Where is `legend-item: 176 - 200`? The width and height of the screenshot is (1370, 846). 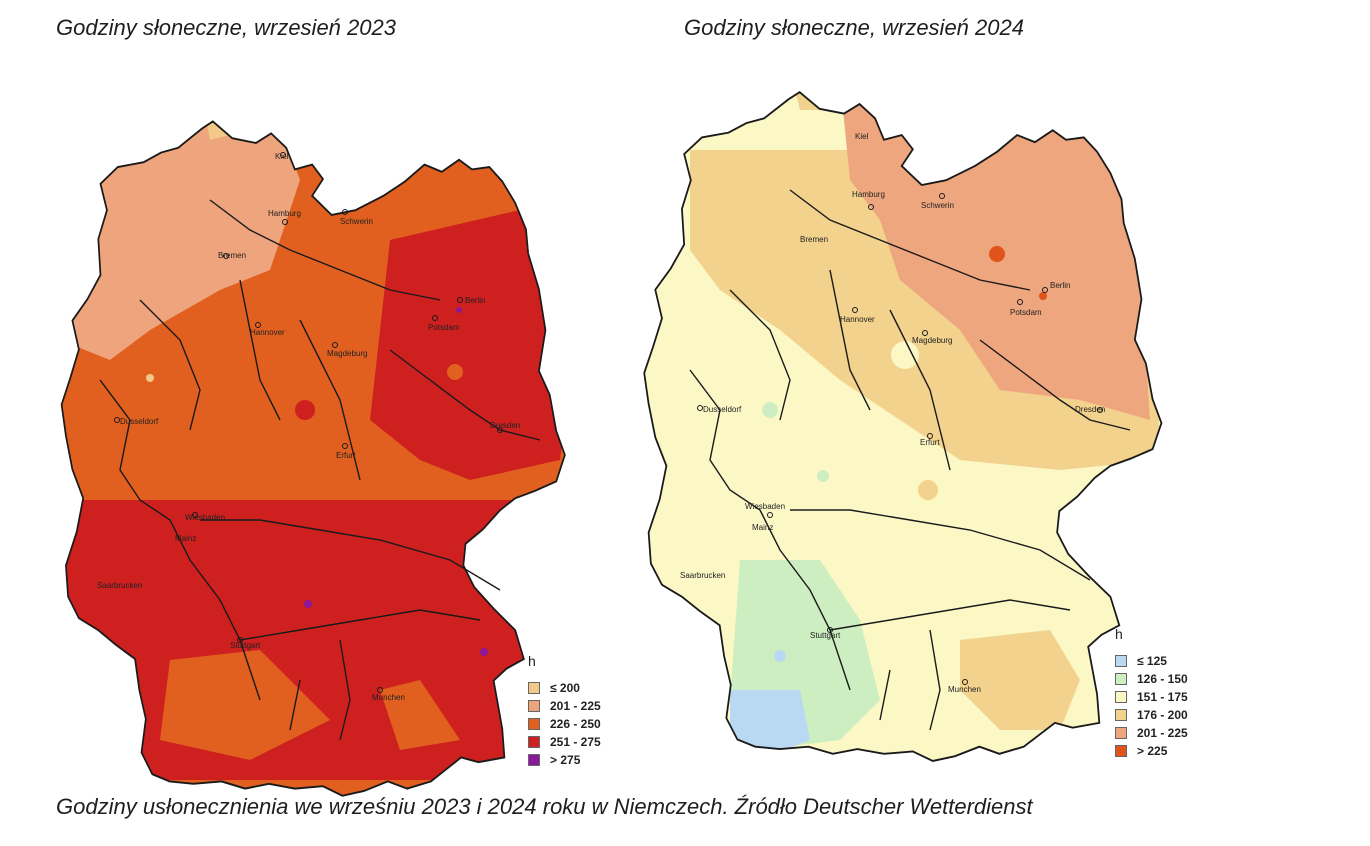 legend-item: 176 - 200 is located at coordinates (1151, 715).